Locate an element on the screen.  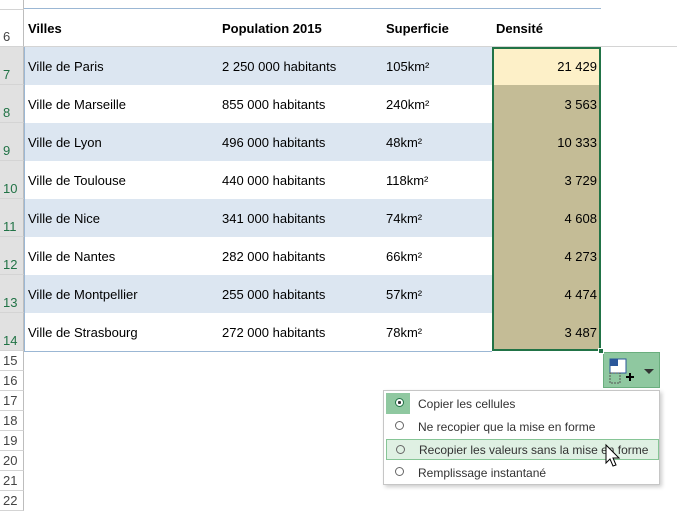
table-cell: 74km² is located at coordinates (437, 218).